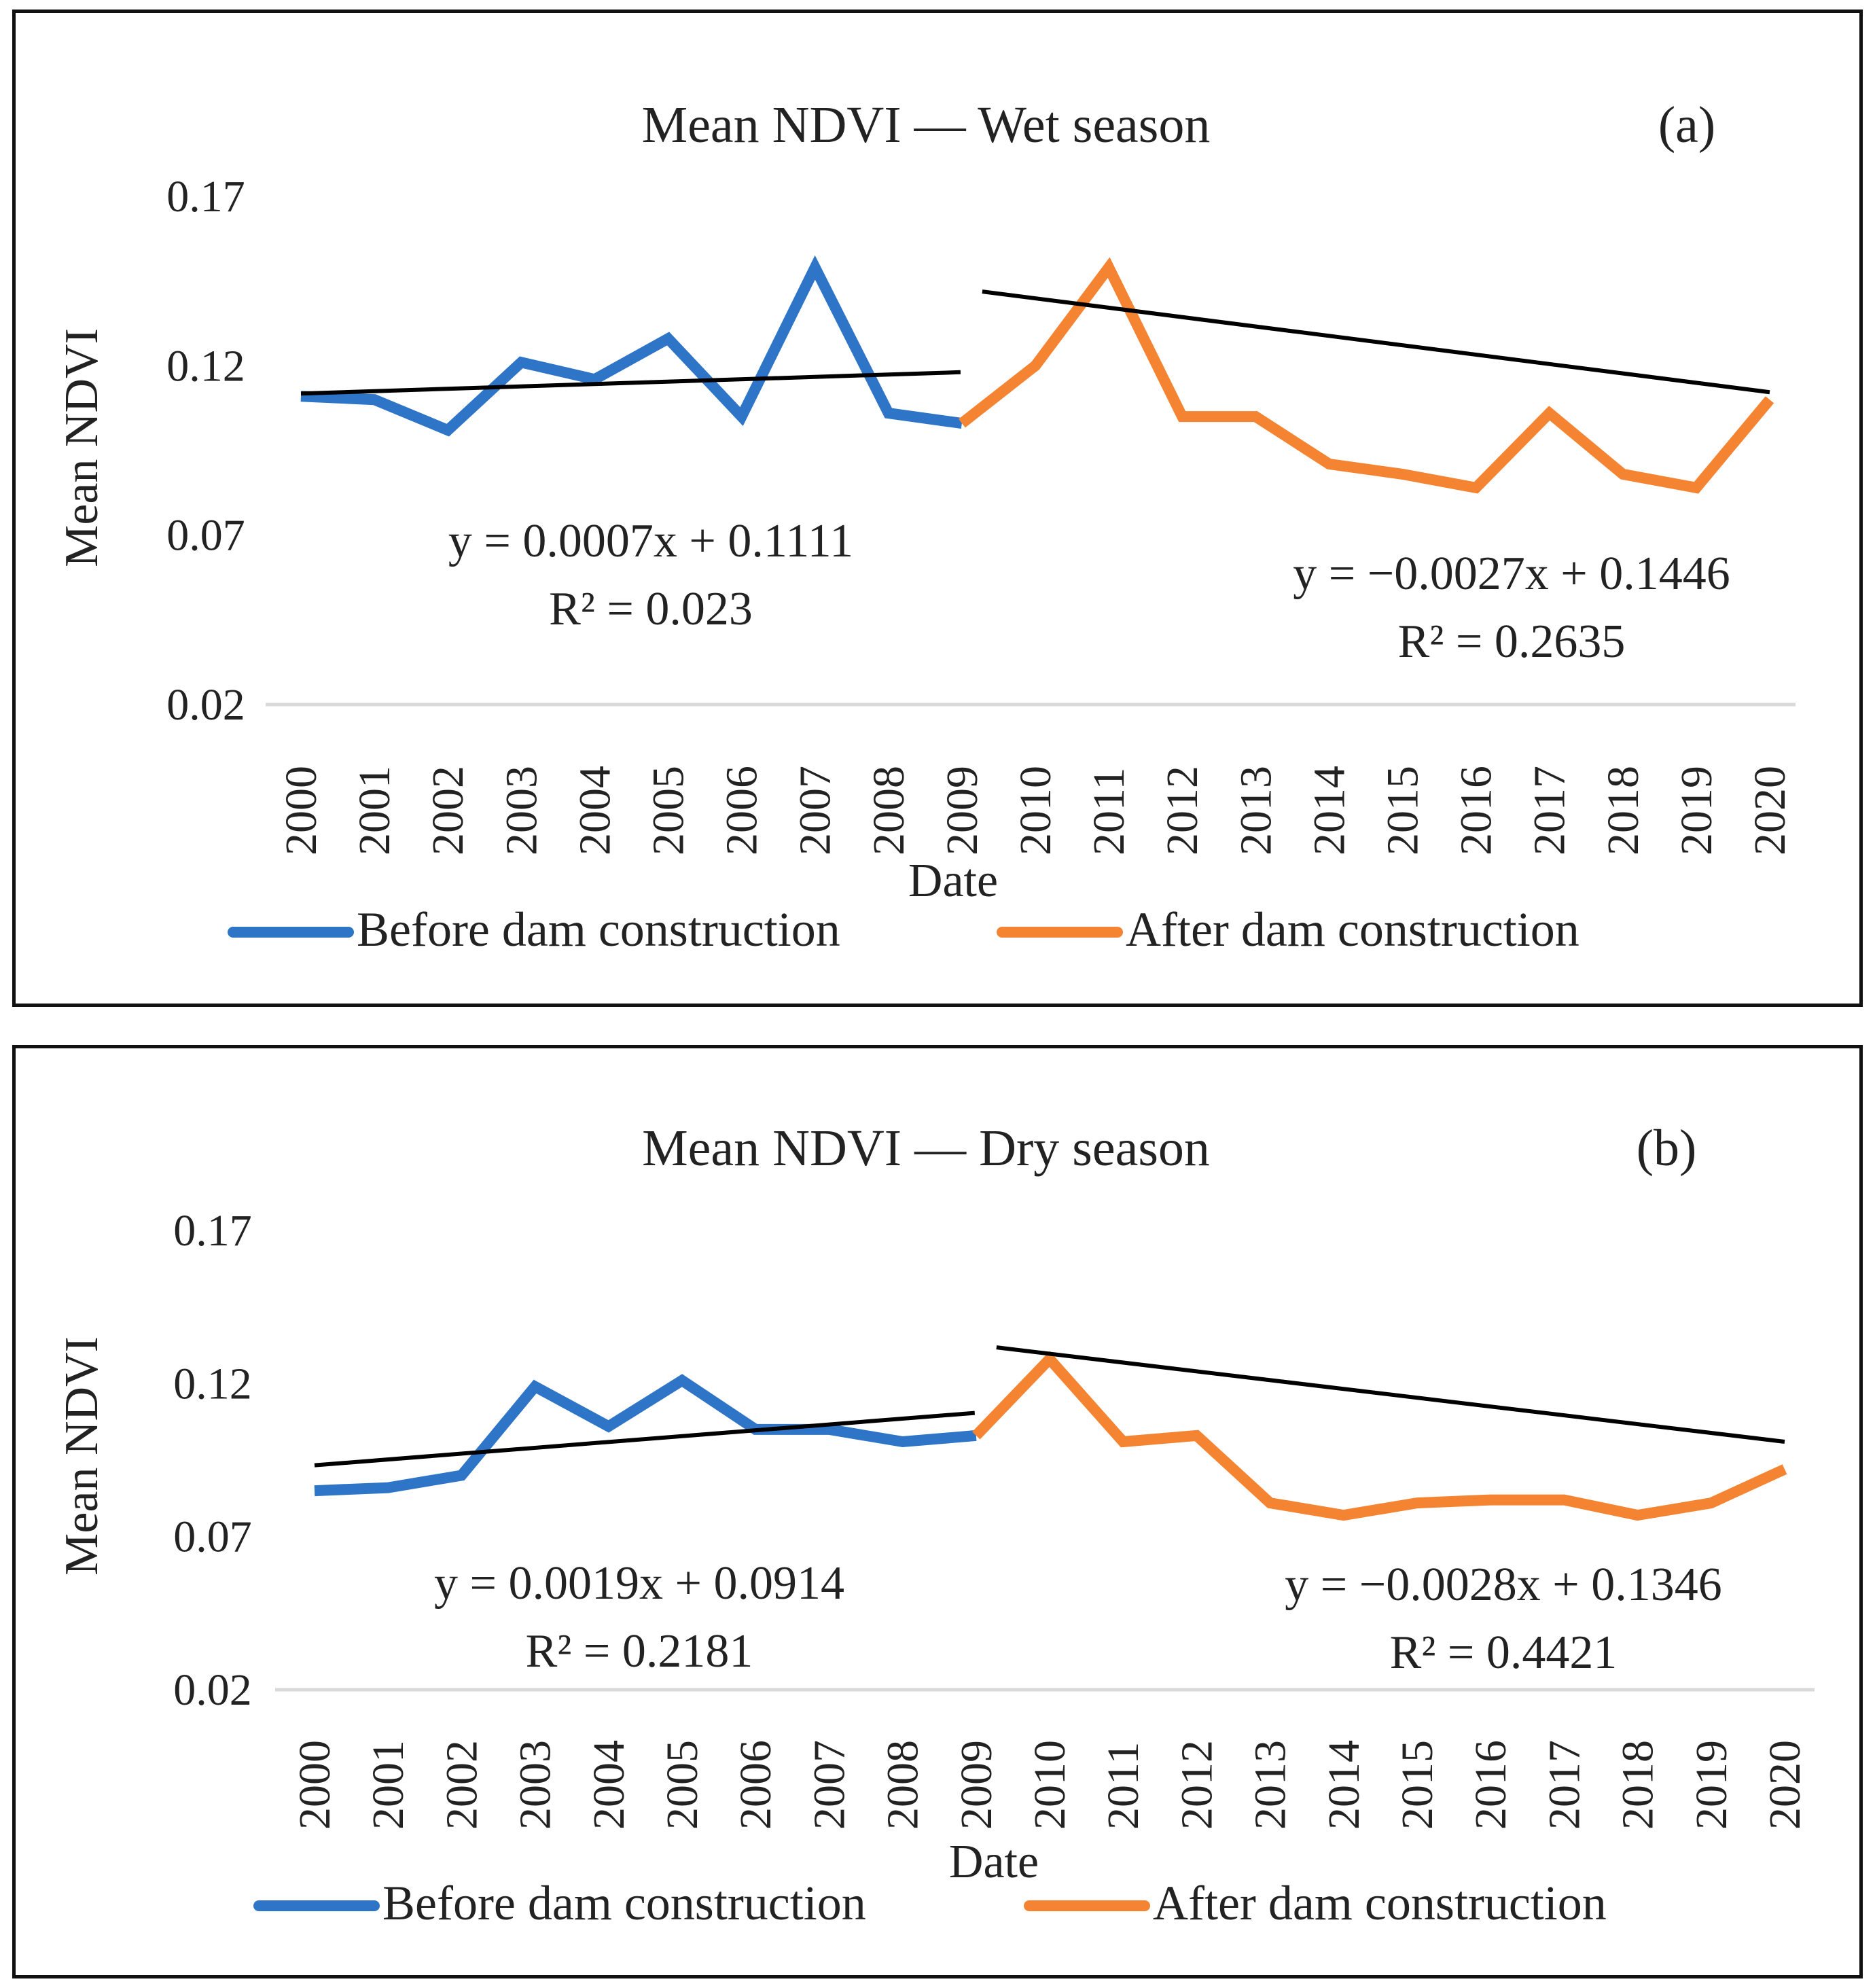 Image resolution: width=1875 pixels, height=1988 pixels. I want to click on trendline-r-squared: R² = 0.4421, so click(1504, 1653).